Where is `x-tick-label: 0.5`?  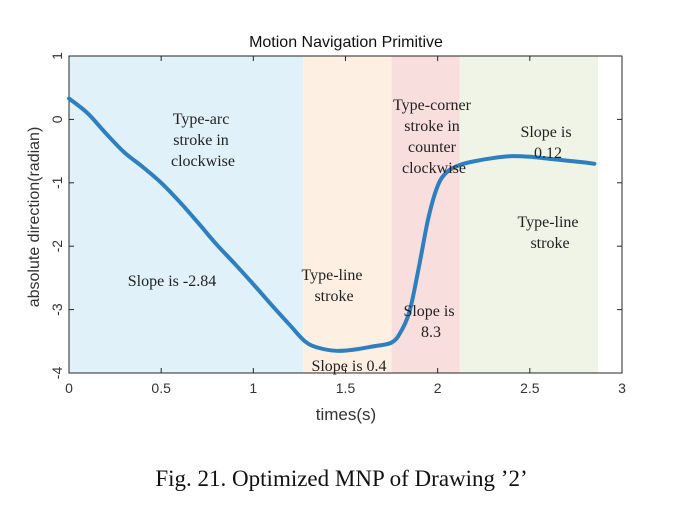 x-tick-label: 0.5 is located at coordinates (161, 388).